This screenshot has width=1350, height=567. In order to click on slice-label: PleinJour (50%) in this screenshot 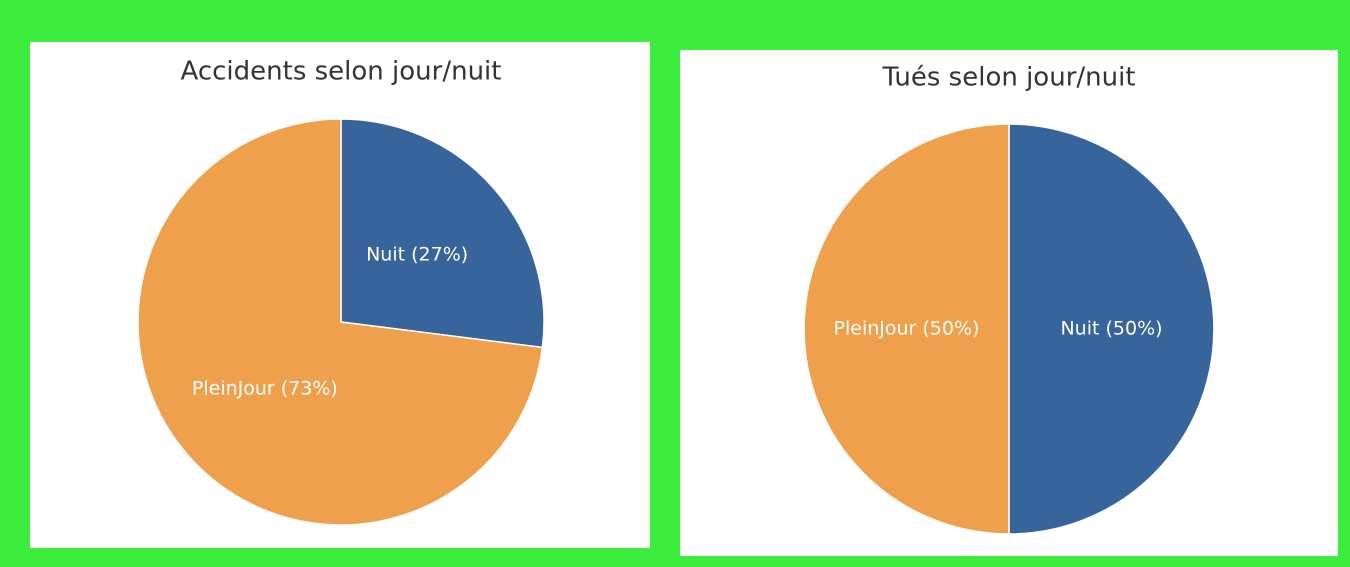, I will do `click(907, 329)`.